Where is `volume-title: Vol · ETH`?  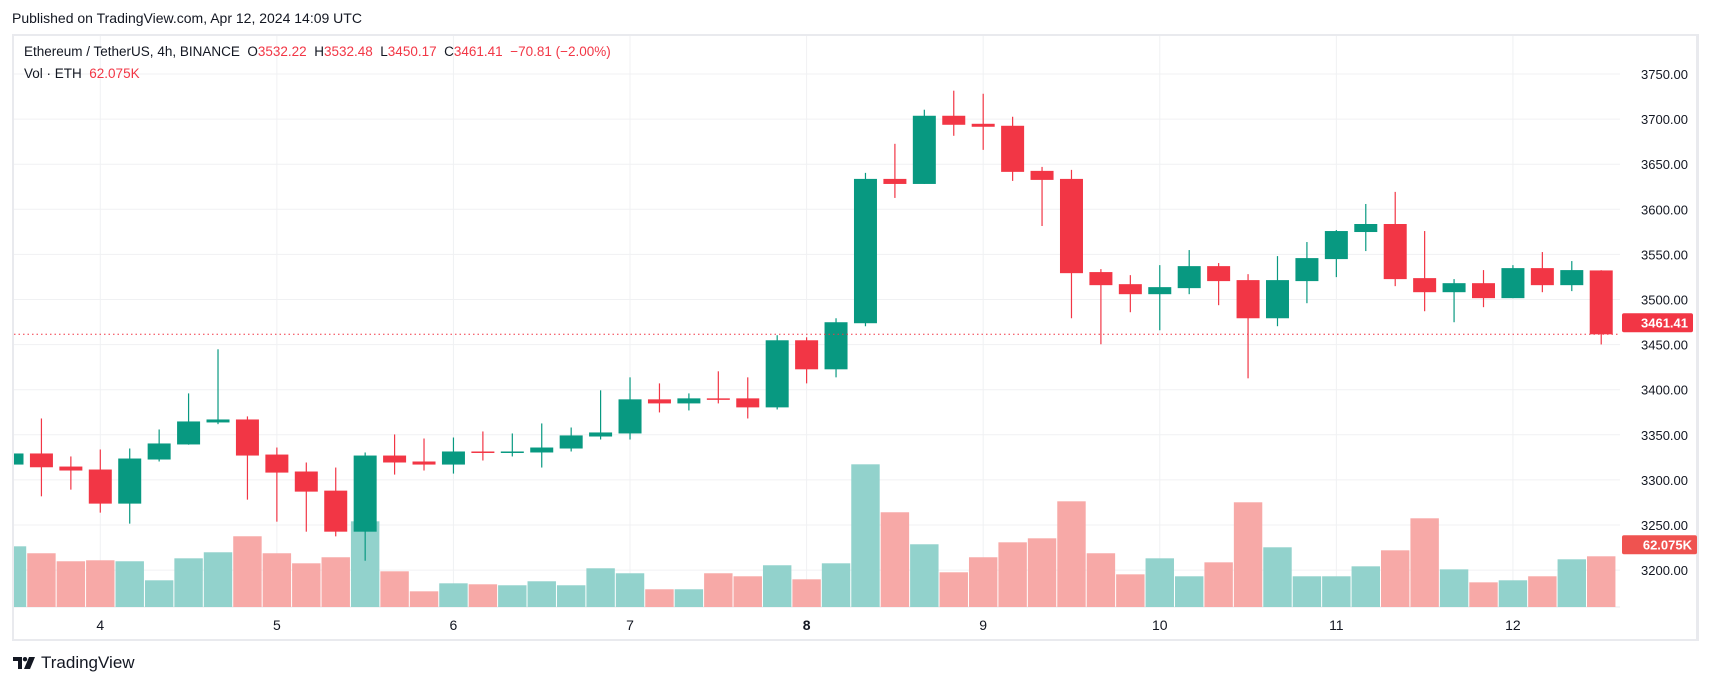 volume-title: Vol · ETH is located at coordinates (53, 73).